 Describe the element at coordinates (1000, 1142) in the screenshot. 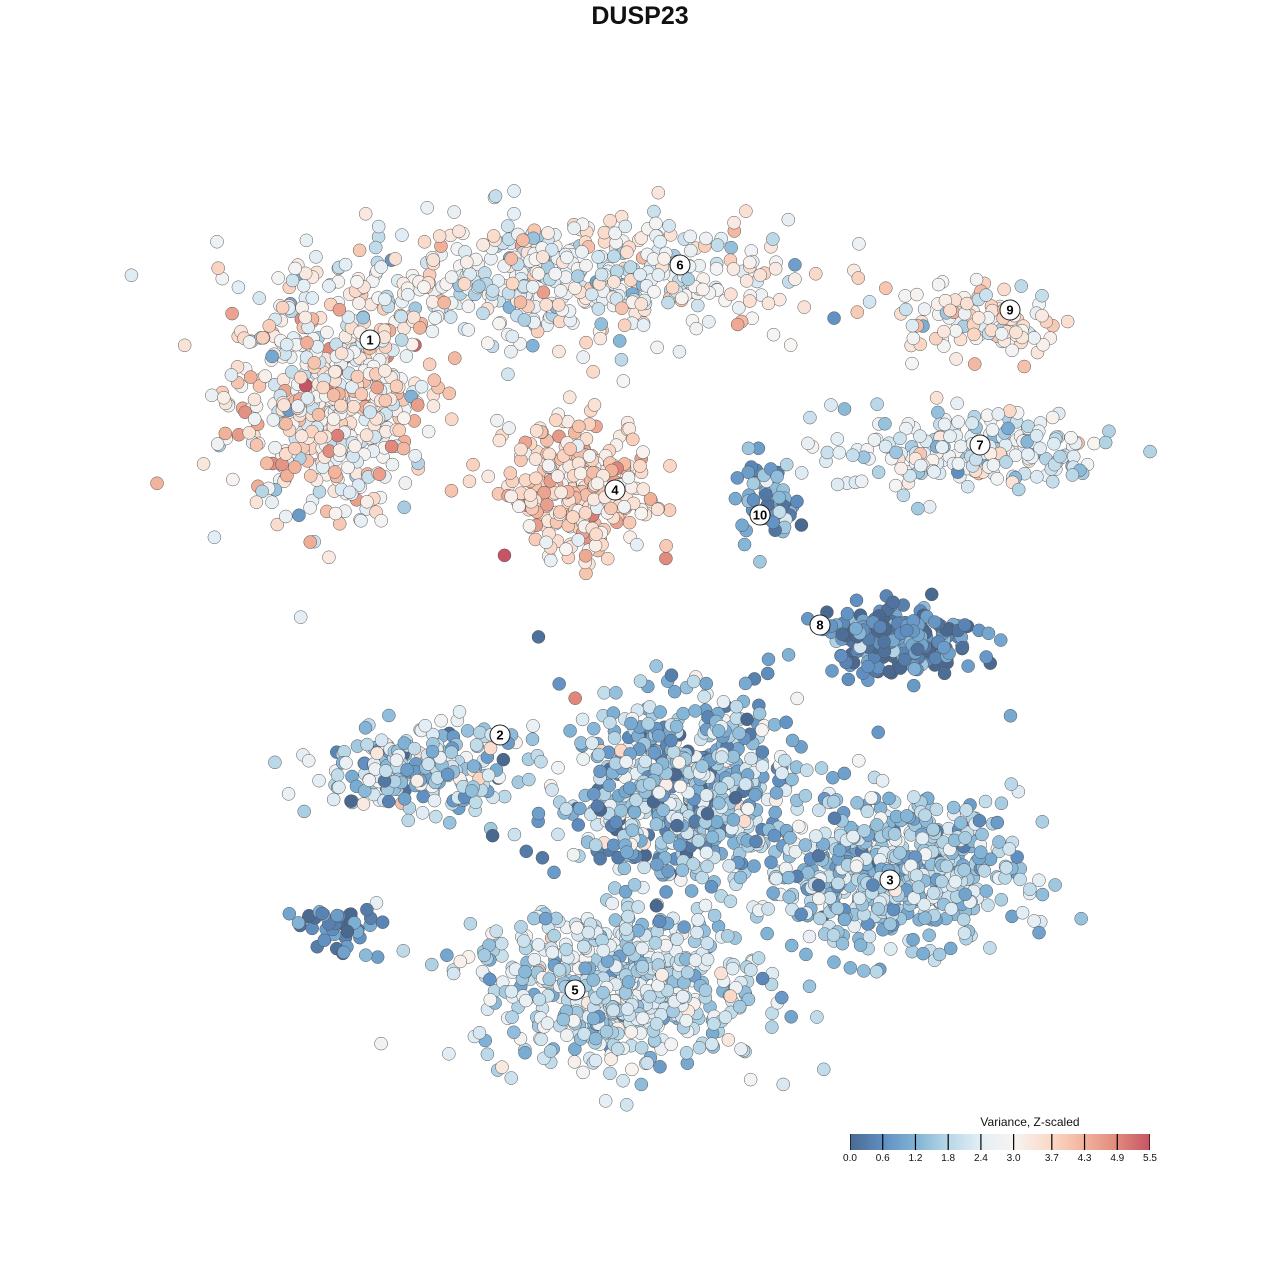

I see `color-gradient` at that location.